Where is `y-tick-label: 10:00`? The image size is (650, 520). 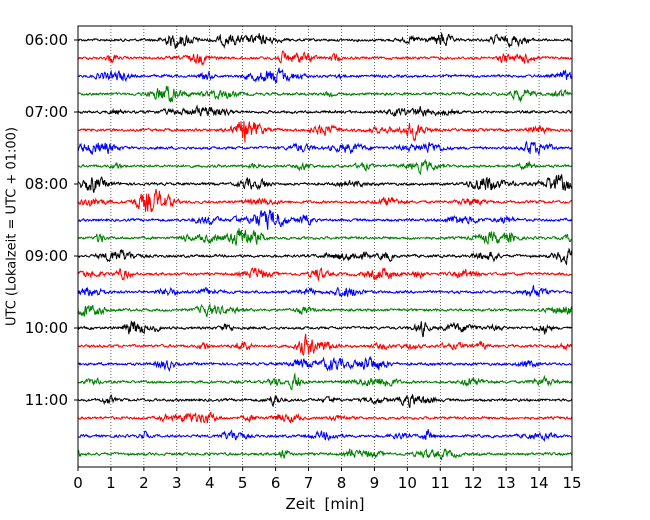 y-tick-label: 10:00 is located at coordinates (46, 328).